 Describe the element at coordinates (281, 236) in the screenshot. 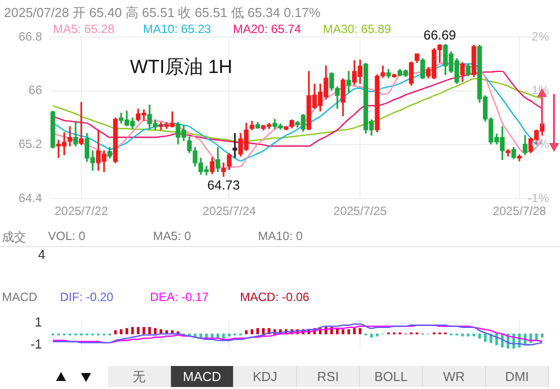

I see `text: MA10: 0` at that location.